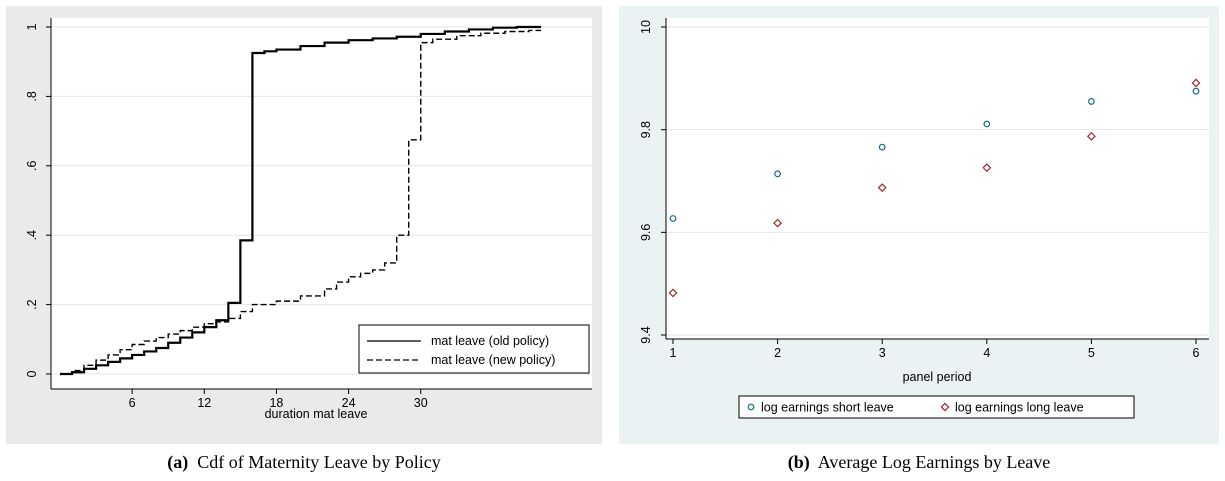  I want to click on caption-a: (a) Cdf of Maternity Leave by Policy, so click(304, 462).